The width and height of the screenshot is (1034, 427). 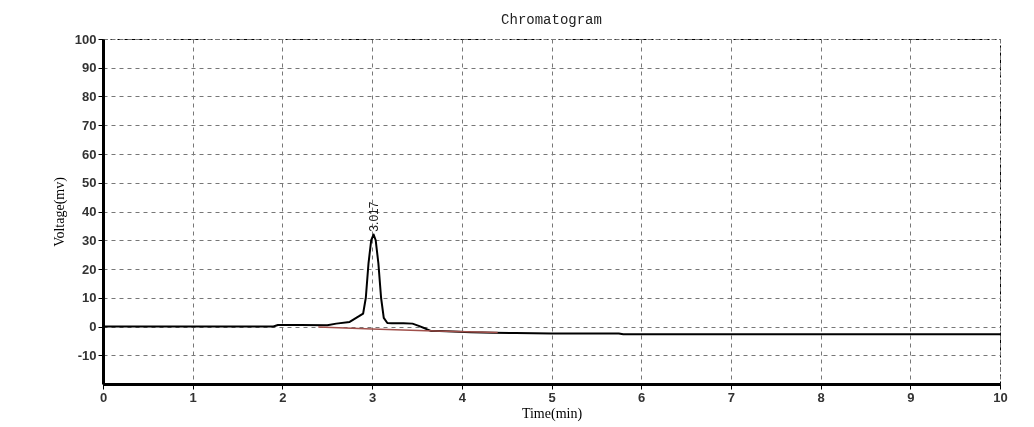 What do you see at coordinates (193, 397) in the screenshot?
I see `x-tick-label: 1` at bounding box center [193, 397].